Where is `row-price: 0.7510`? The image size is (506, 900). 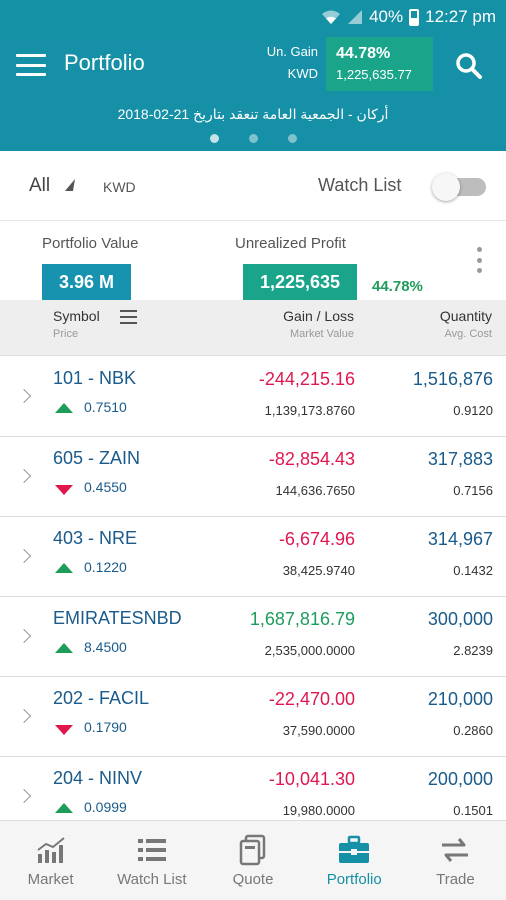
row-price: 0.7510 is located at coordinates (105, 407).